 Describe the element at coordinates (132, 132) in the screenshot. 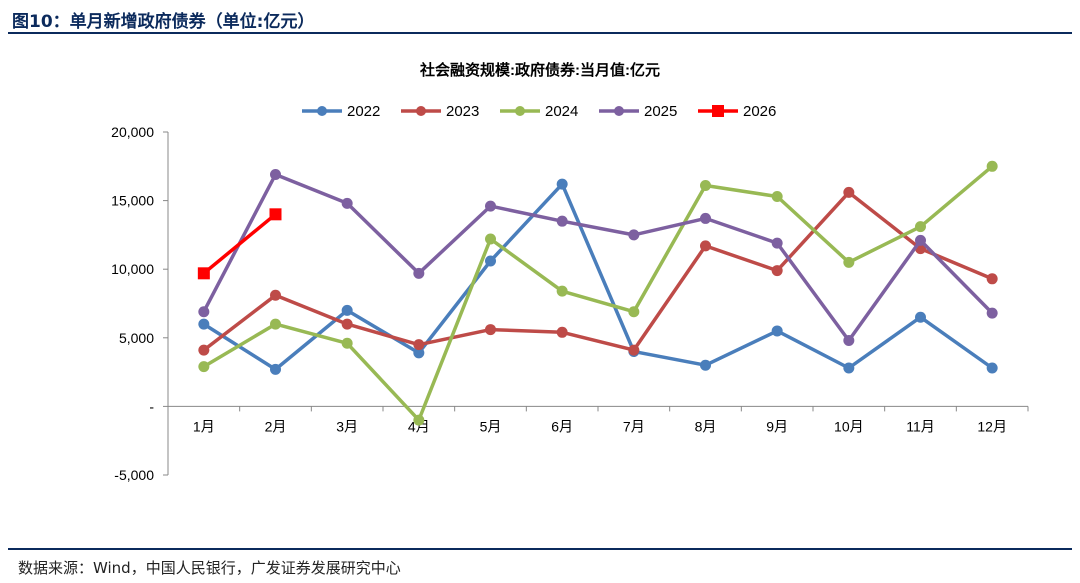

I see `y-tick-label: 20,000` at that location.